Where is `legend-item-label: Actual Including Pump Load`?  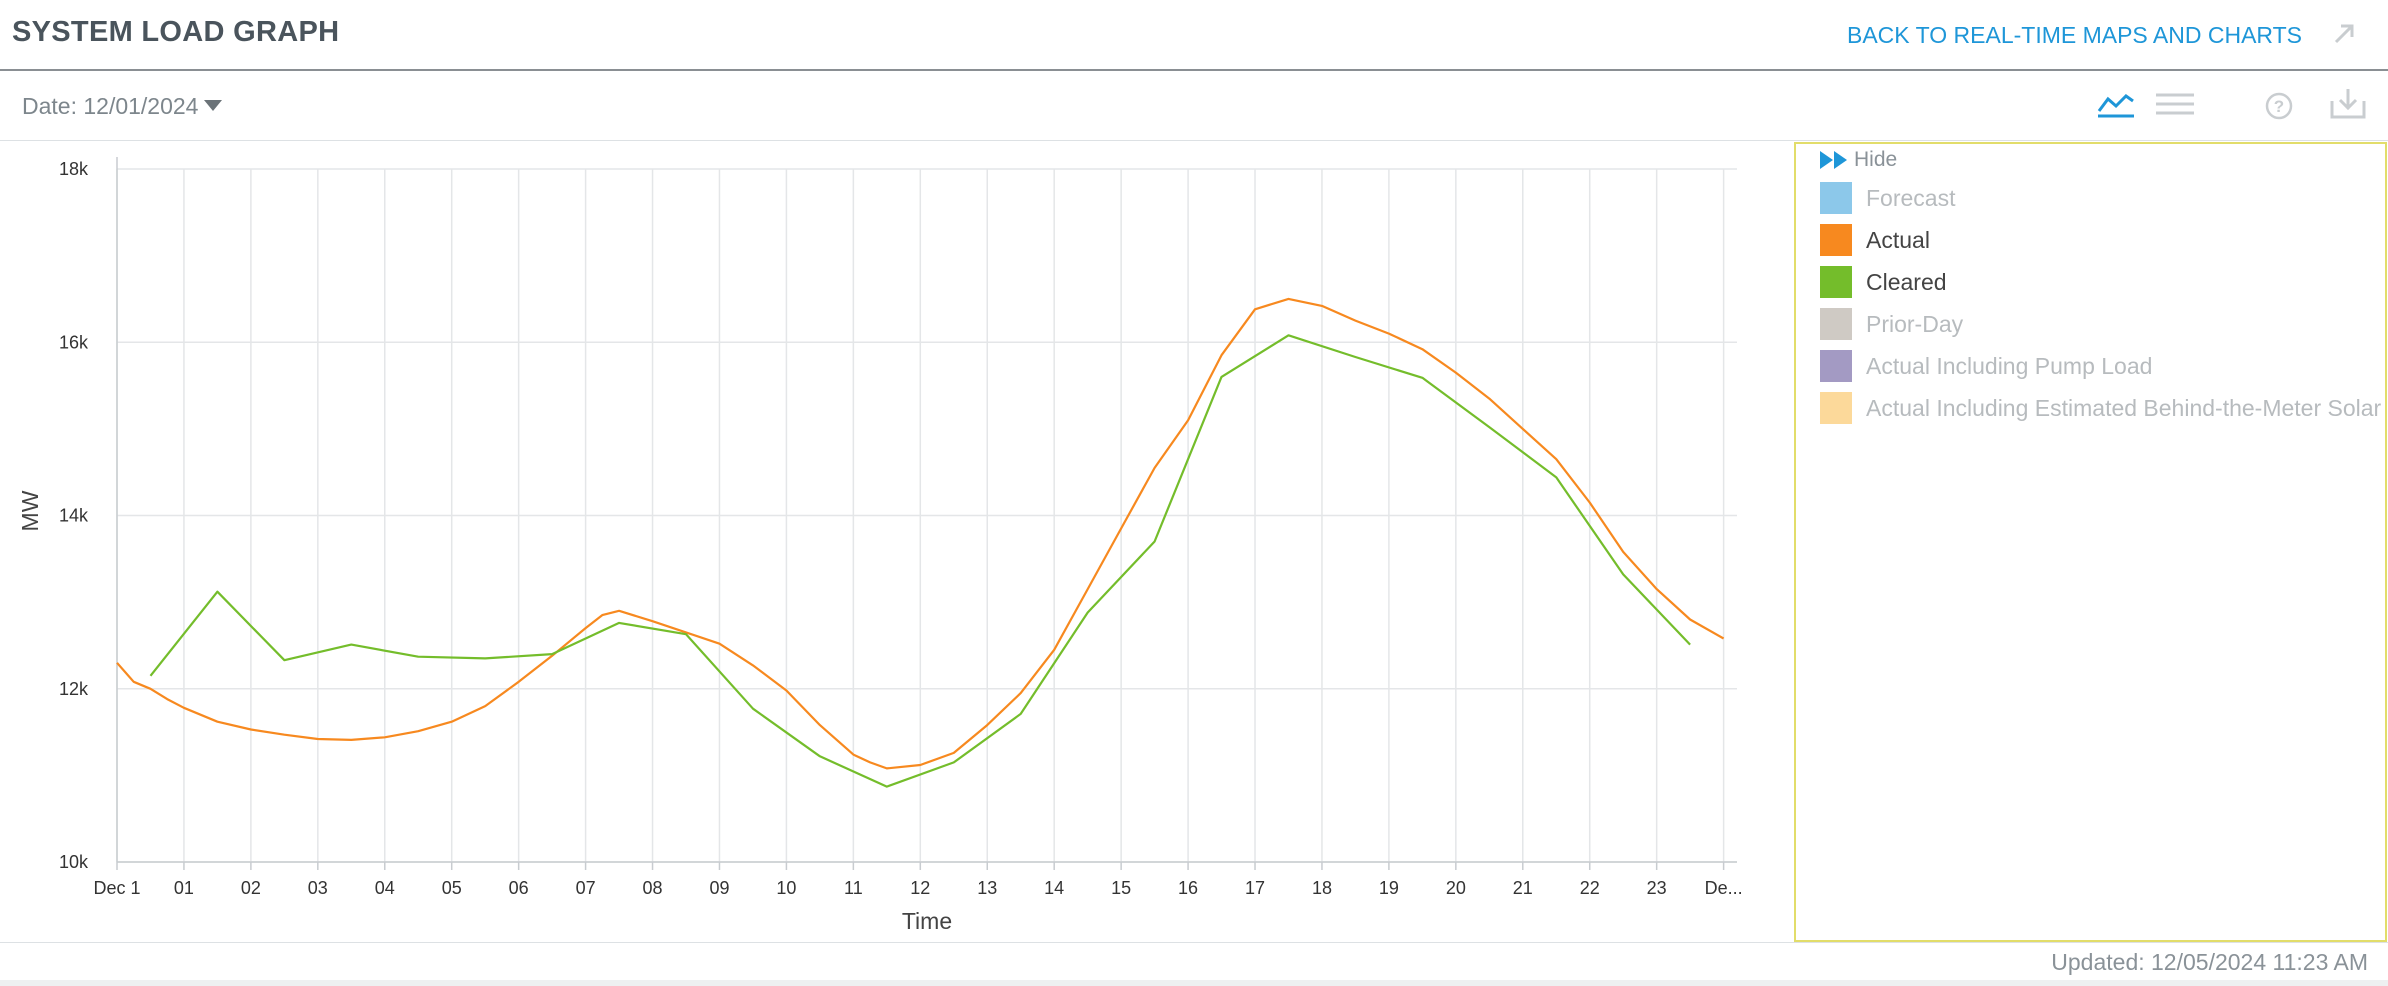 legend-item-label: Actual Including Pump Load is located at coordinates (2009, 366).